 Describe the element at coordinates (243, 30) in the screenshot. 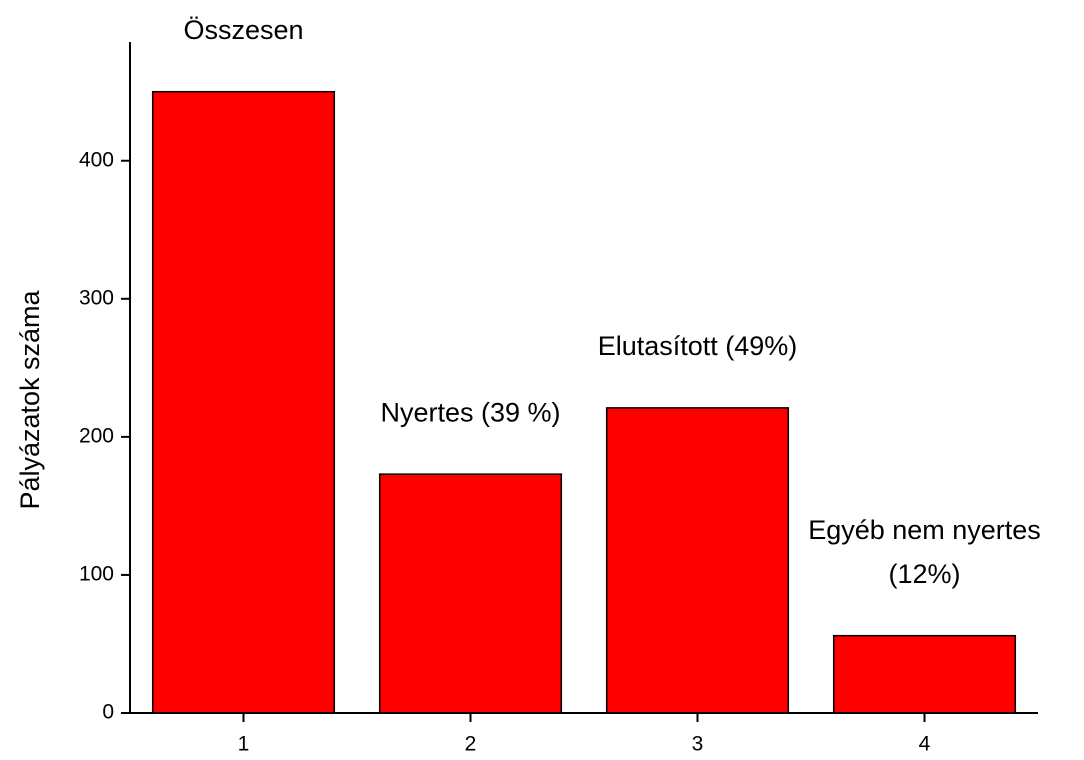

I see `annotation: Összesen` at that location.